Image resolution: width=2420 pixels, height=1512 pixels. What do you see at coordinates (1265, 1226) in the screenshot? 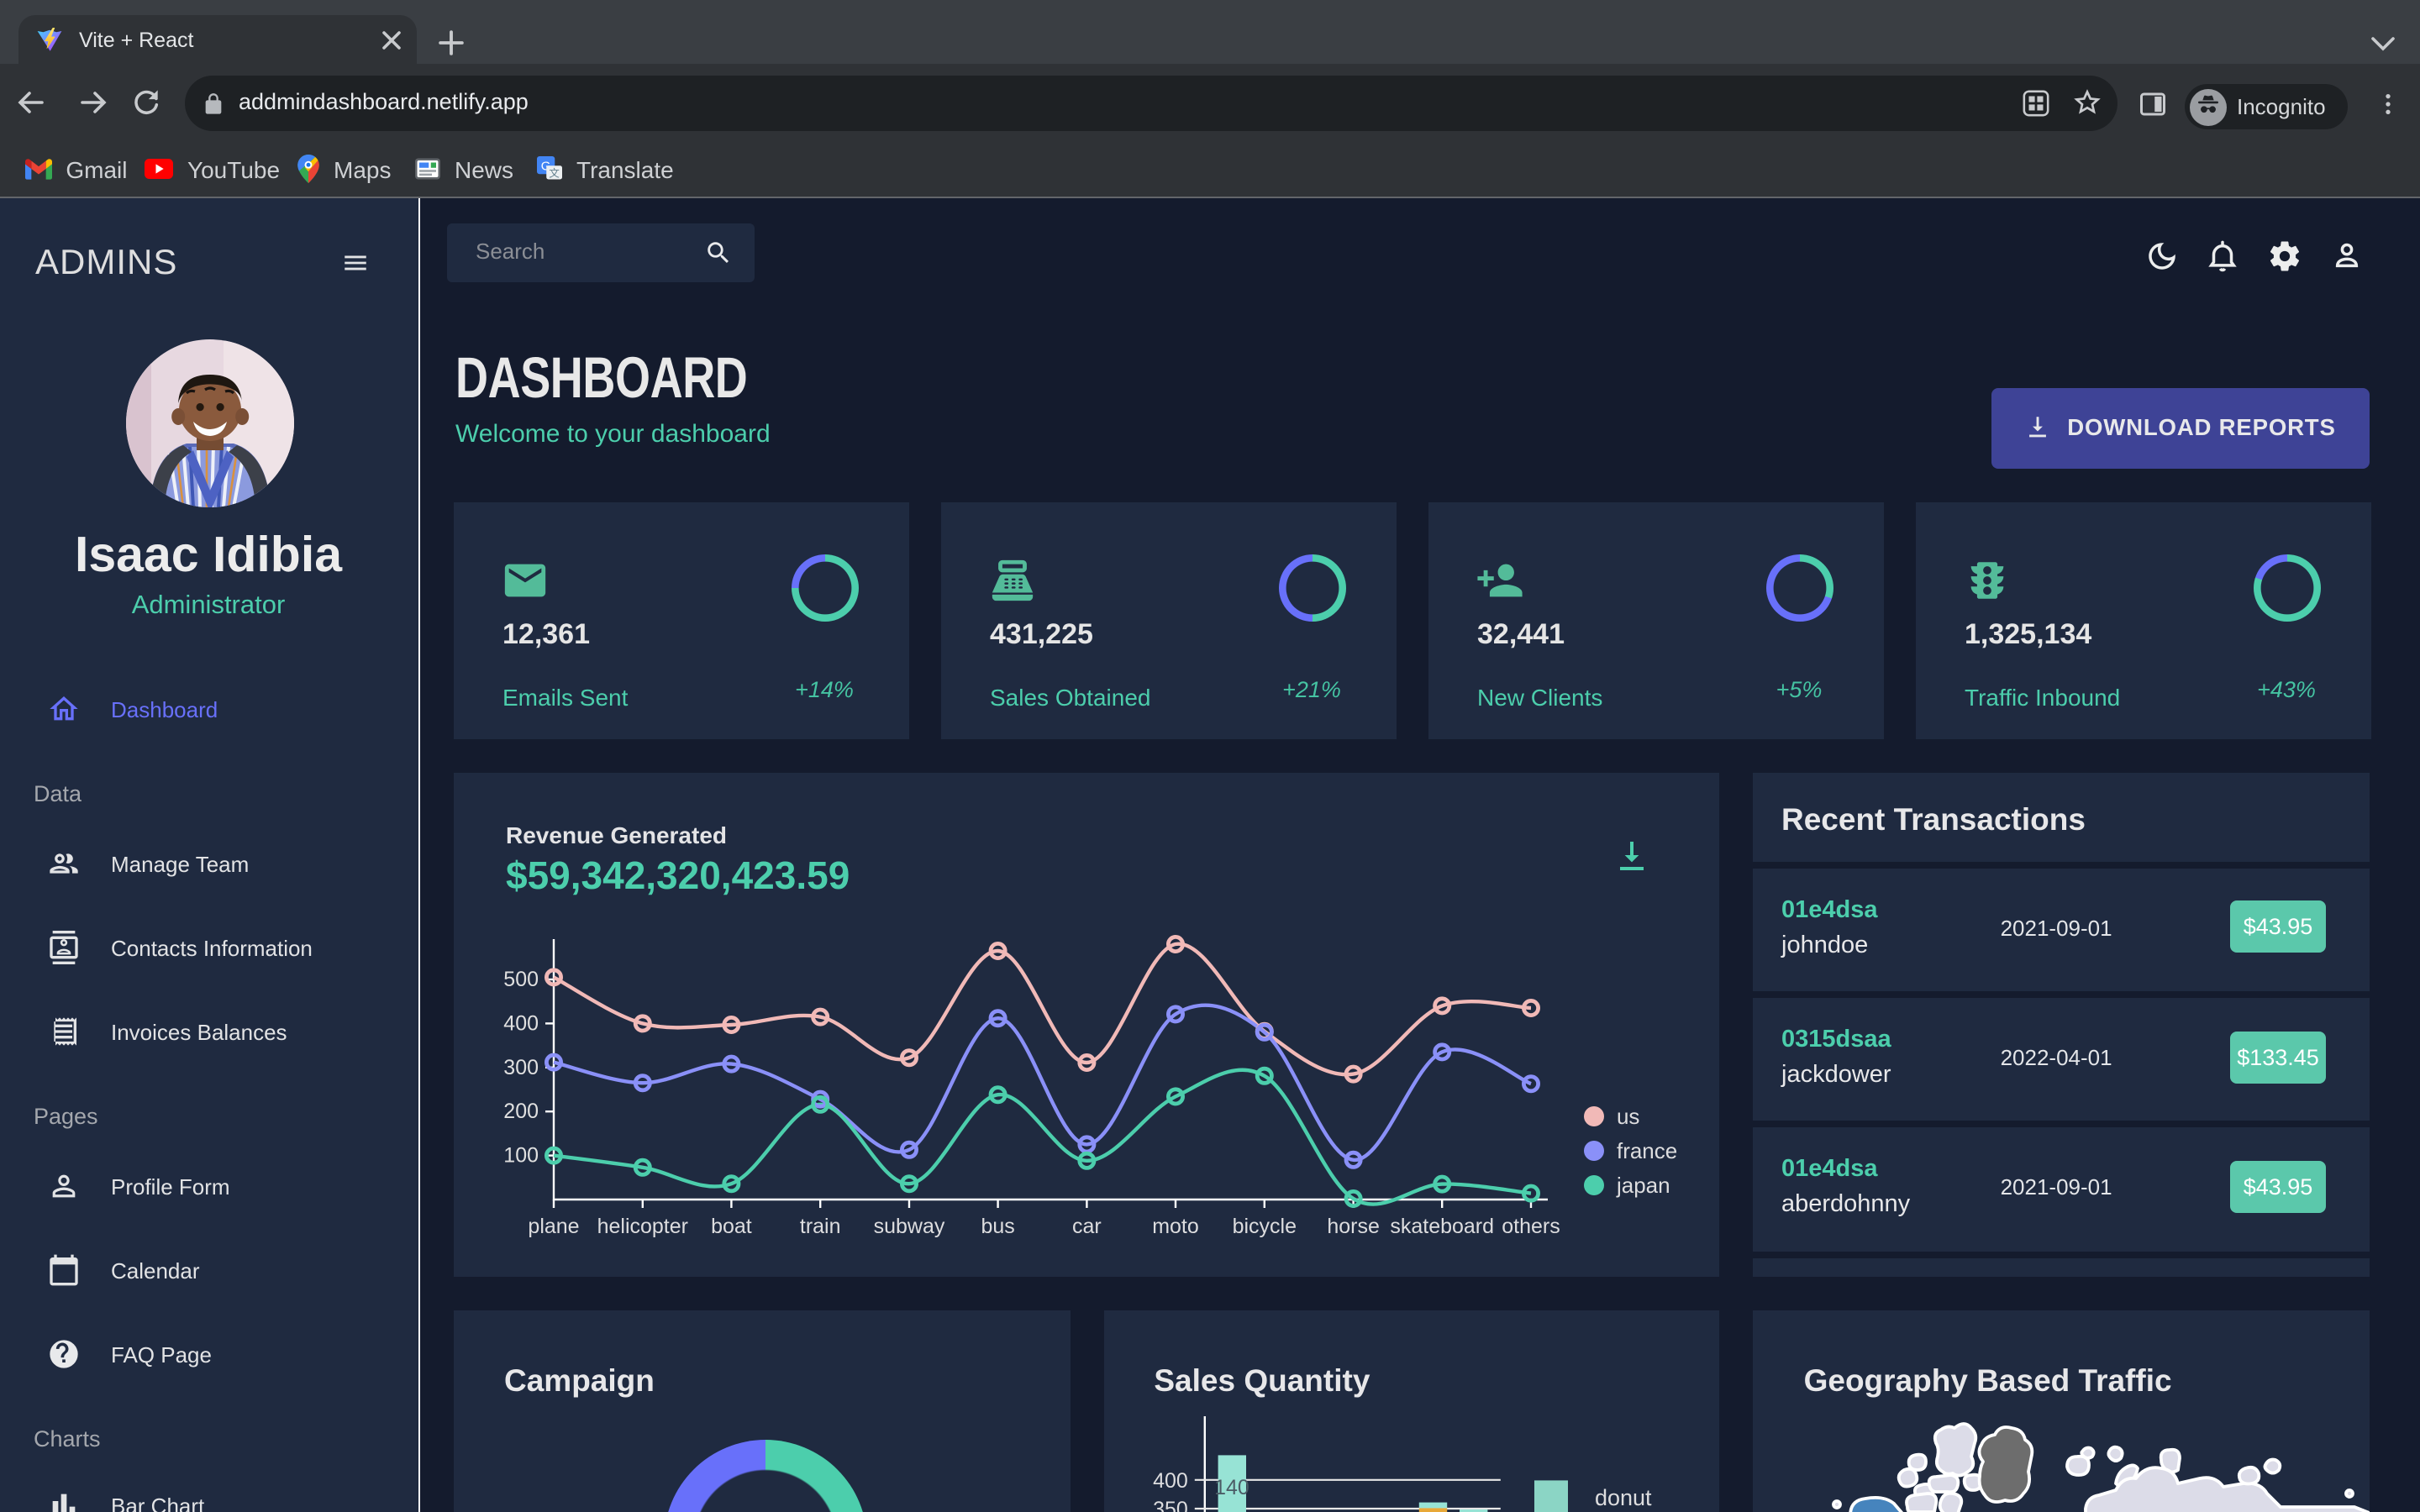
I see `svg-text: bicycle` at bounding box center [1265, 1226].